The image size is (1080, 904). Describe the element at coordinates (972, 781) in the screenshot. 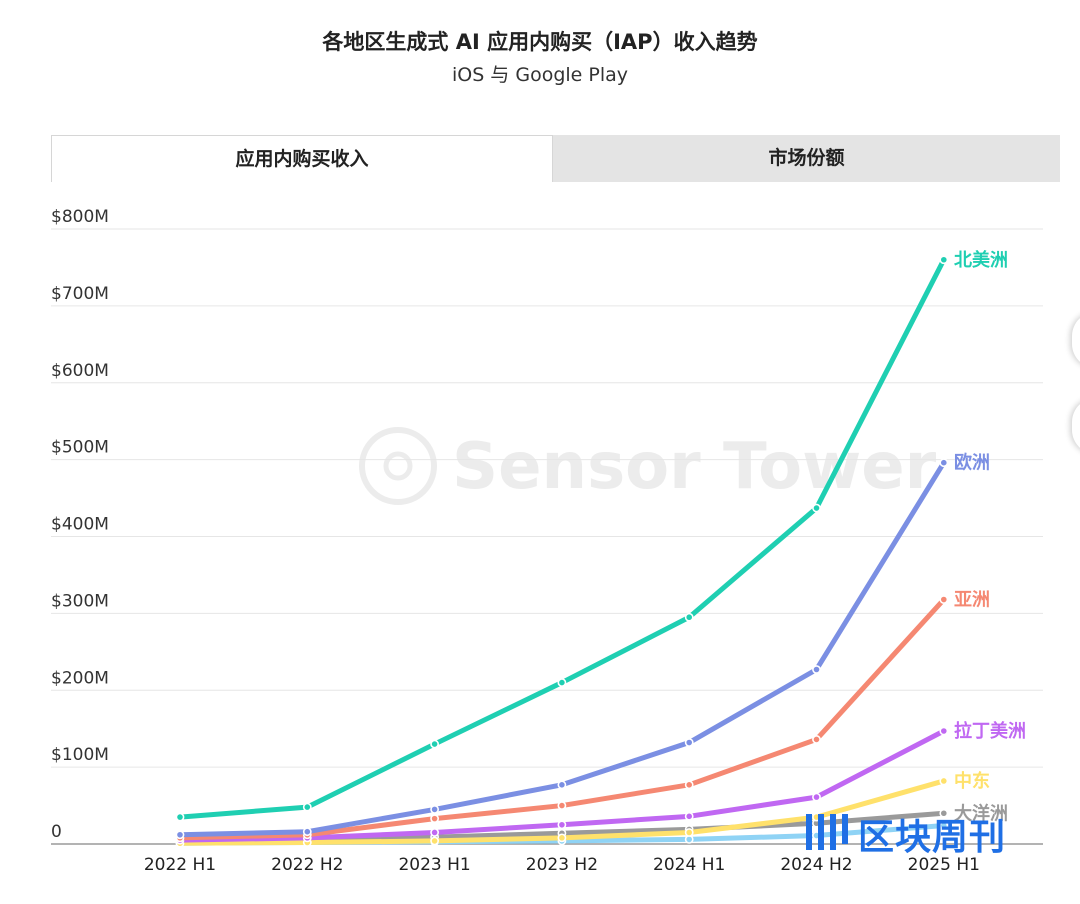

I see `series-end-label: 中东` at that location.